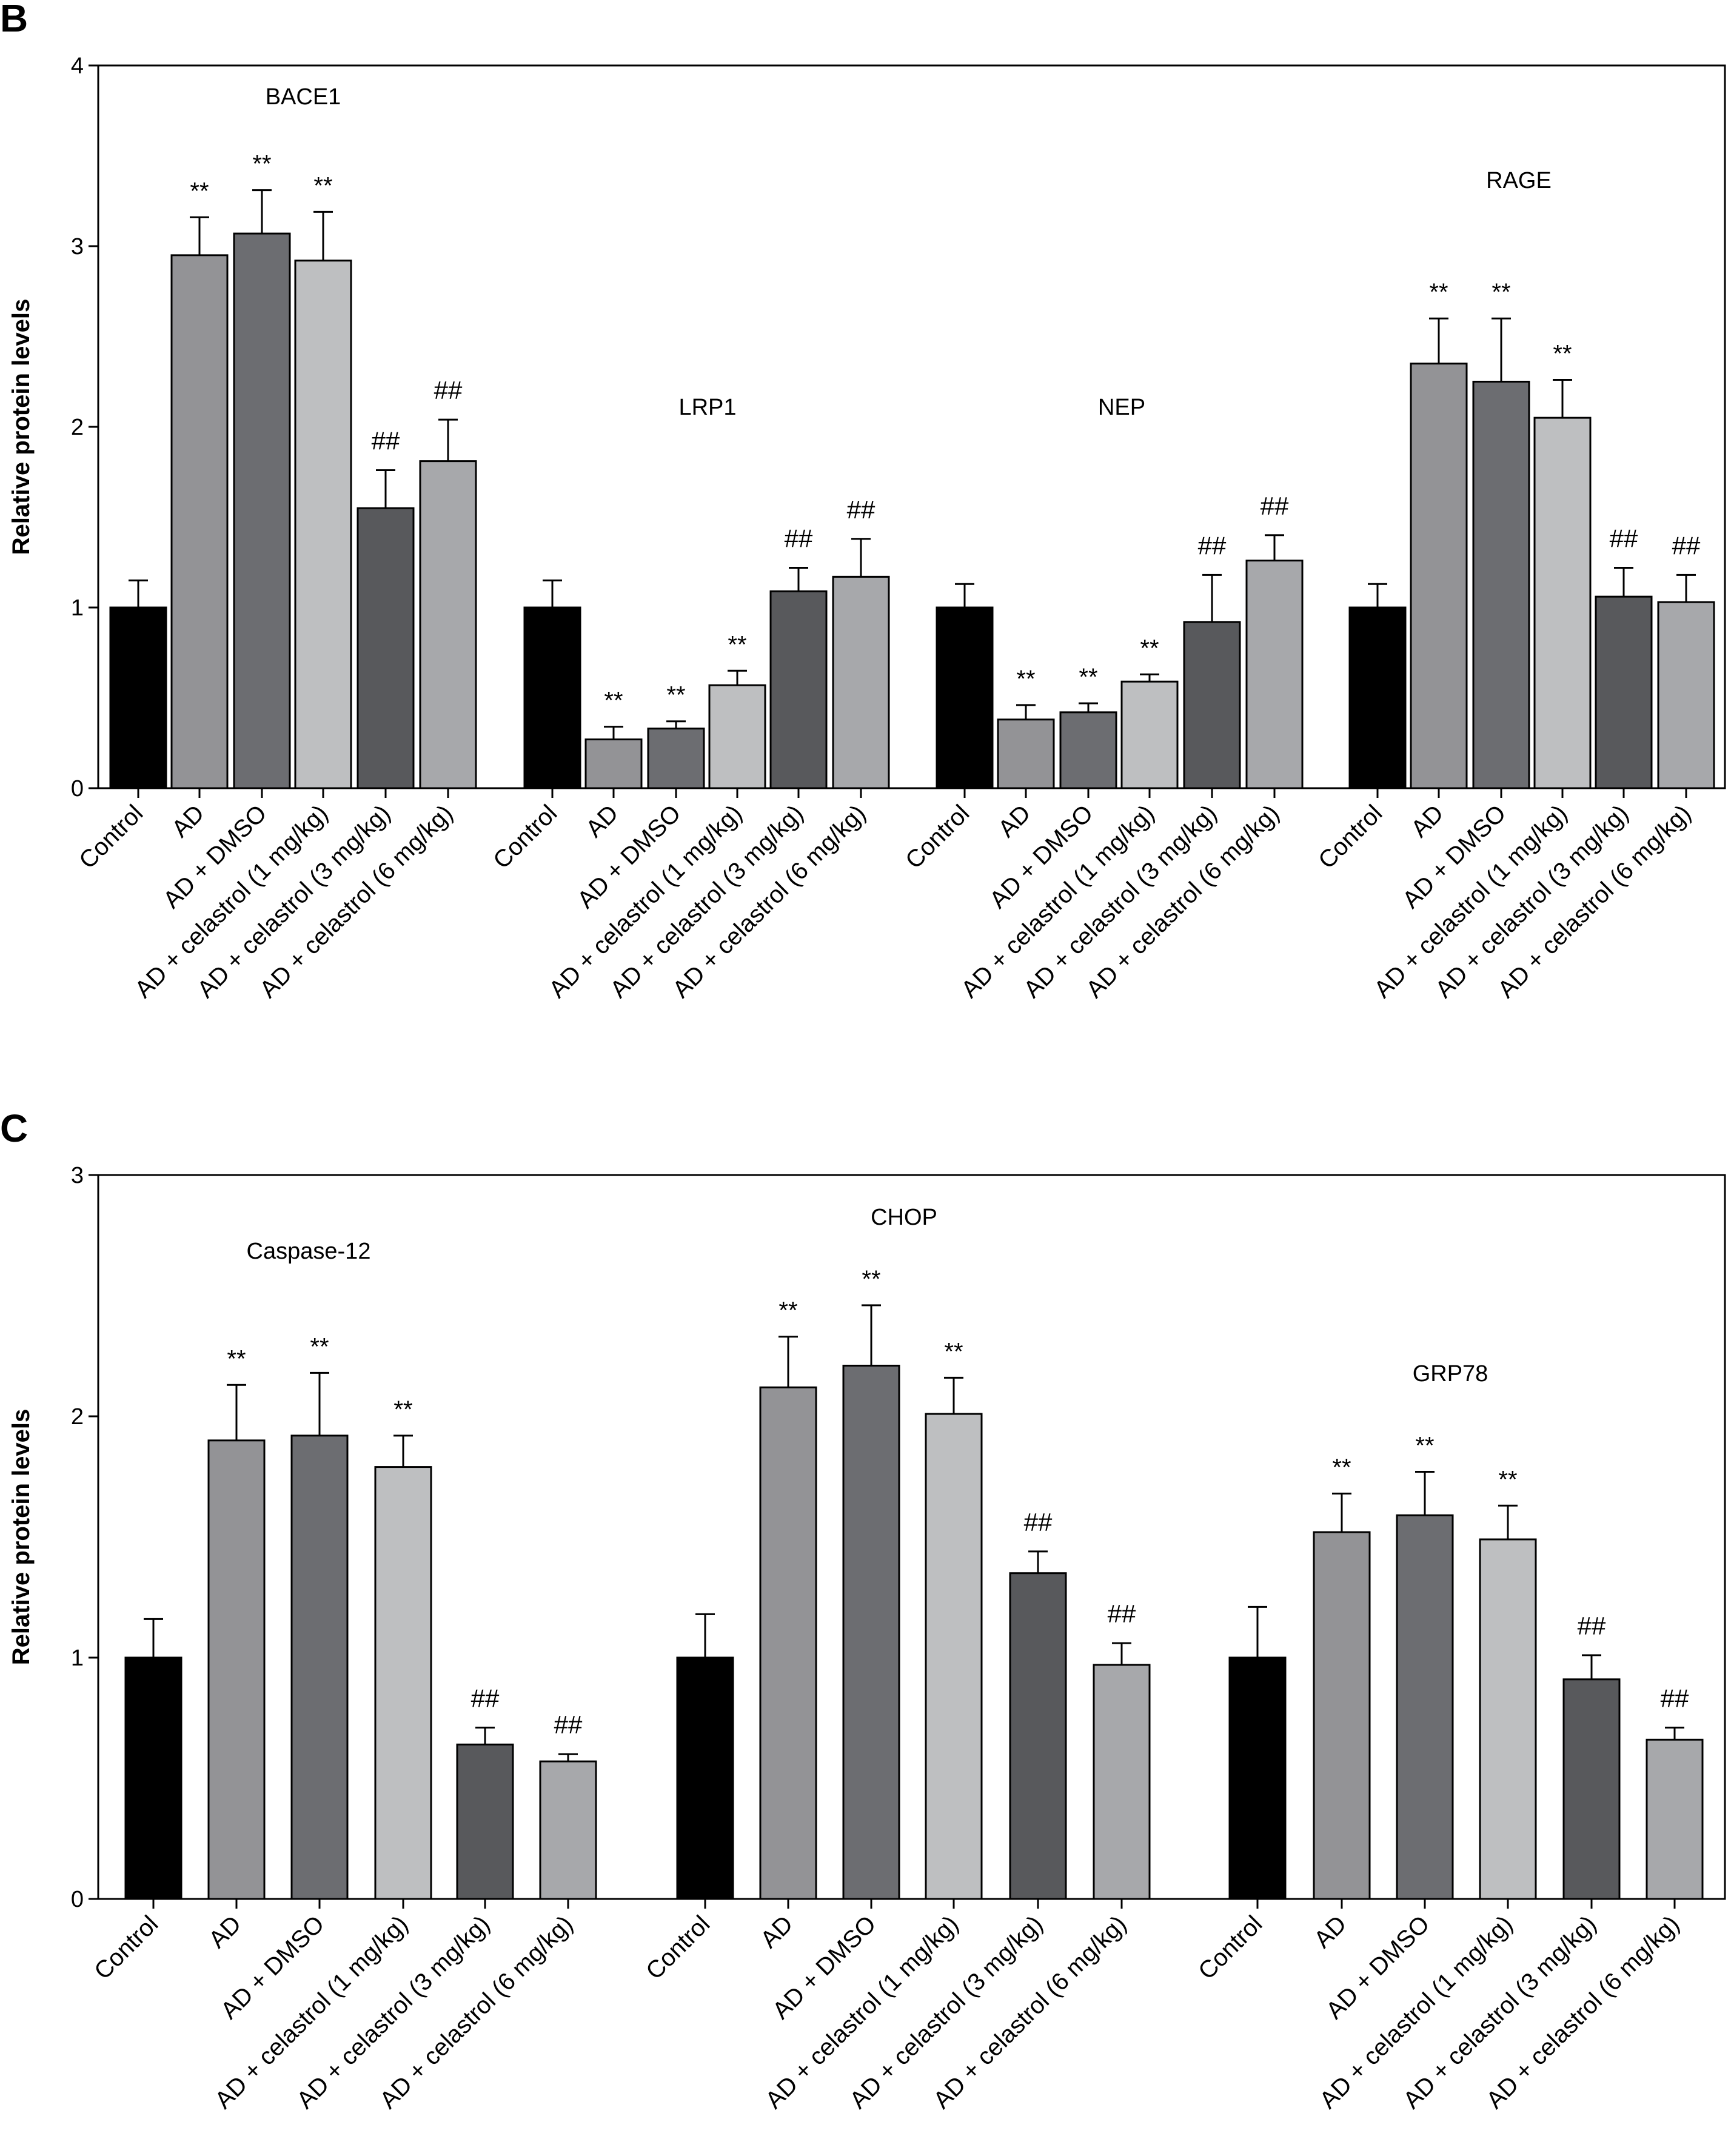 The image size is (1731, 2156). What do you see at coordinates (77, 1899) in the screenshot?
I see `y-tick-label: 0` at bounding box center [77, 1899].